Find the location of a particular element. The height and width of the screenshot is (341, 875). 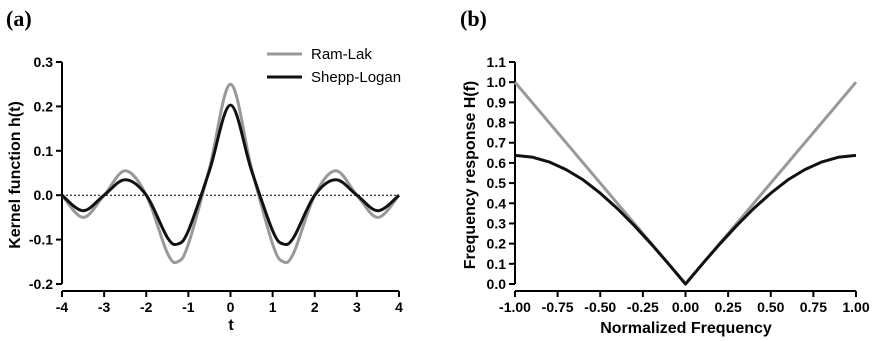

y-tick-label: -0.1 is located at coordinates (41, 240).